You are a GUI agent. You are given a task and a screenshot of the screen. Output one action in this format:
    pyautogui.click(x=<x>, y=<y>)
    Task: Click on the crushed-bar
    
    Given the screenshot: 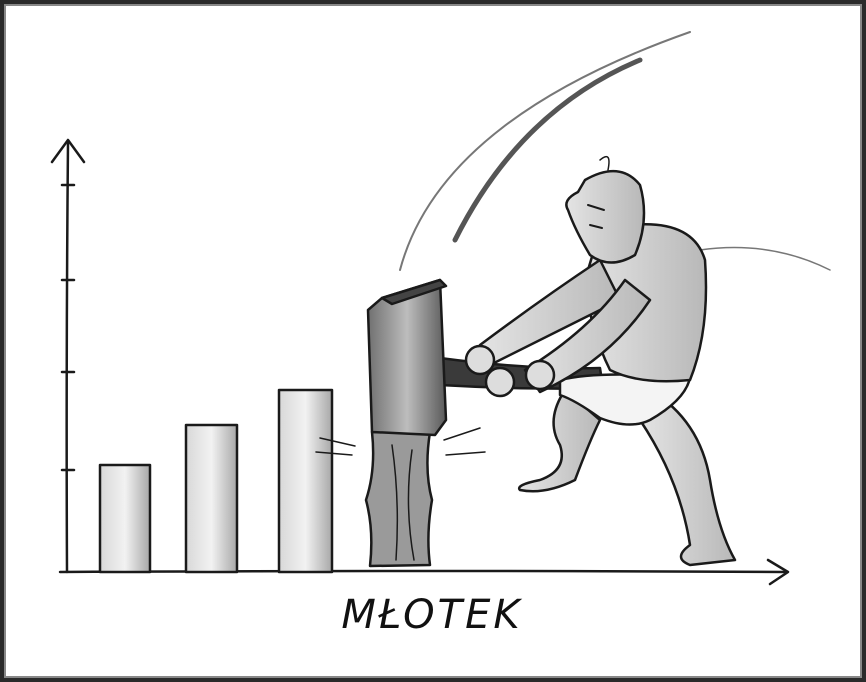 What is the action you would take?
    pyautogui.click(x=399, y=499)
    